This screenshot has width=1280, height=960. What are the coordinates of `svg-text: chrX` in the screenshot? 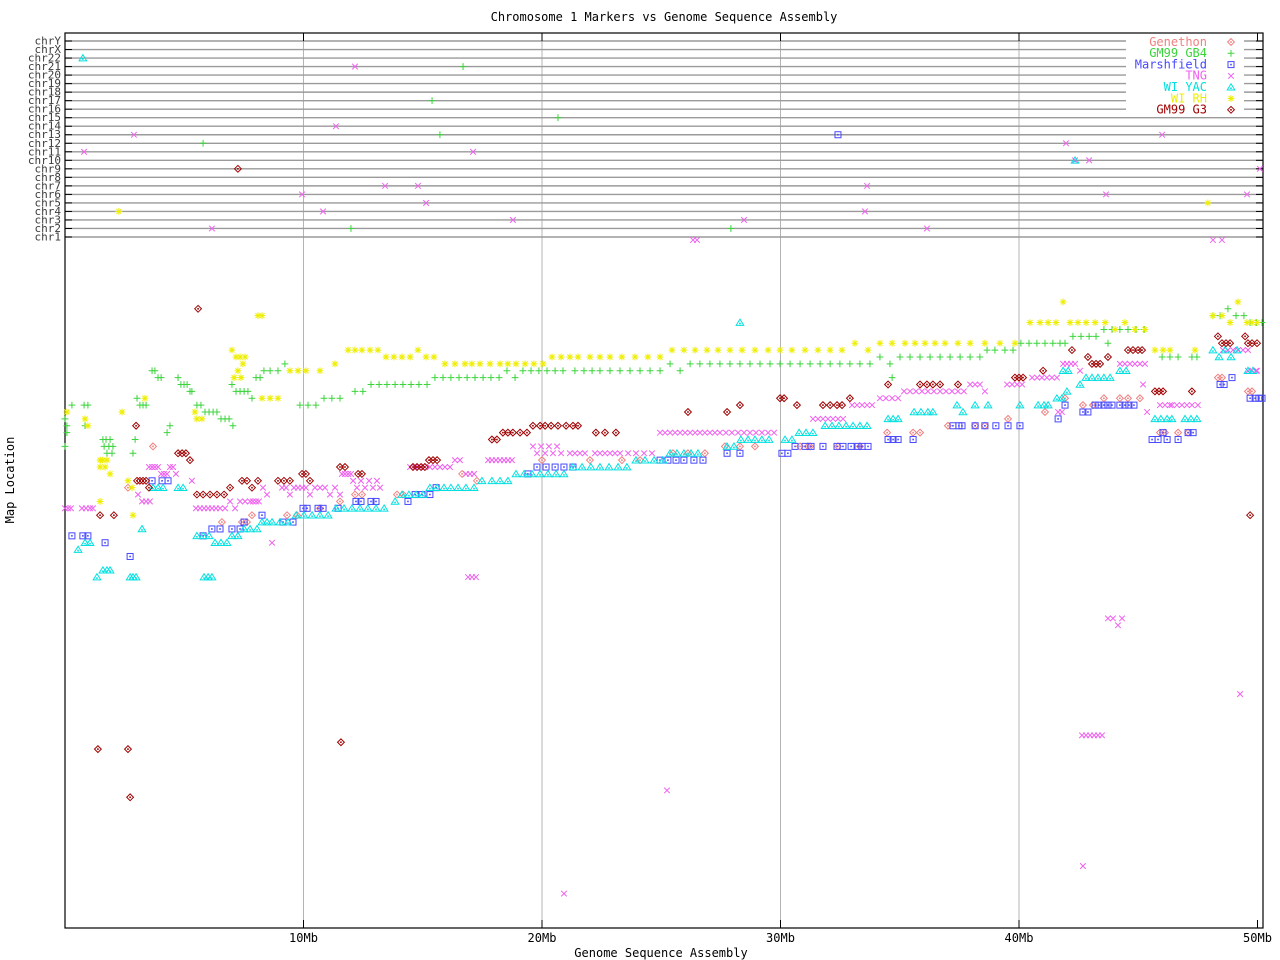 It's located at (48, 49).